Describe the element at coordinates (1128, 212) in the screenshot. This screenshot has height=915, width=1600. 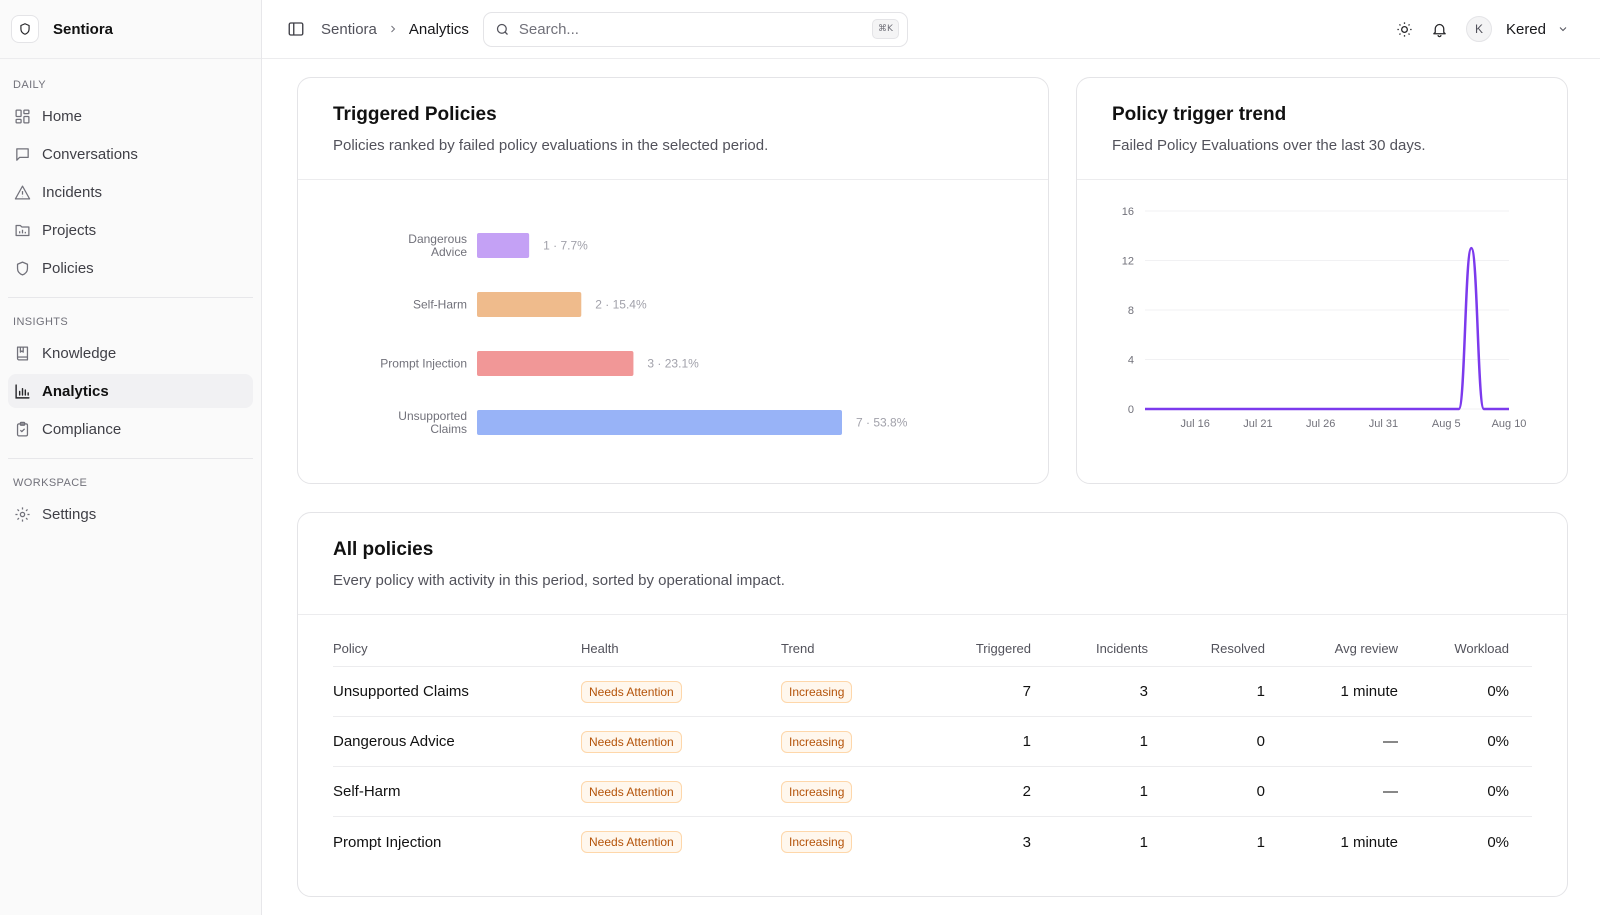
I see `y-tick-label: 16` at that location.